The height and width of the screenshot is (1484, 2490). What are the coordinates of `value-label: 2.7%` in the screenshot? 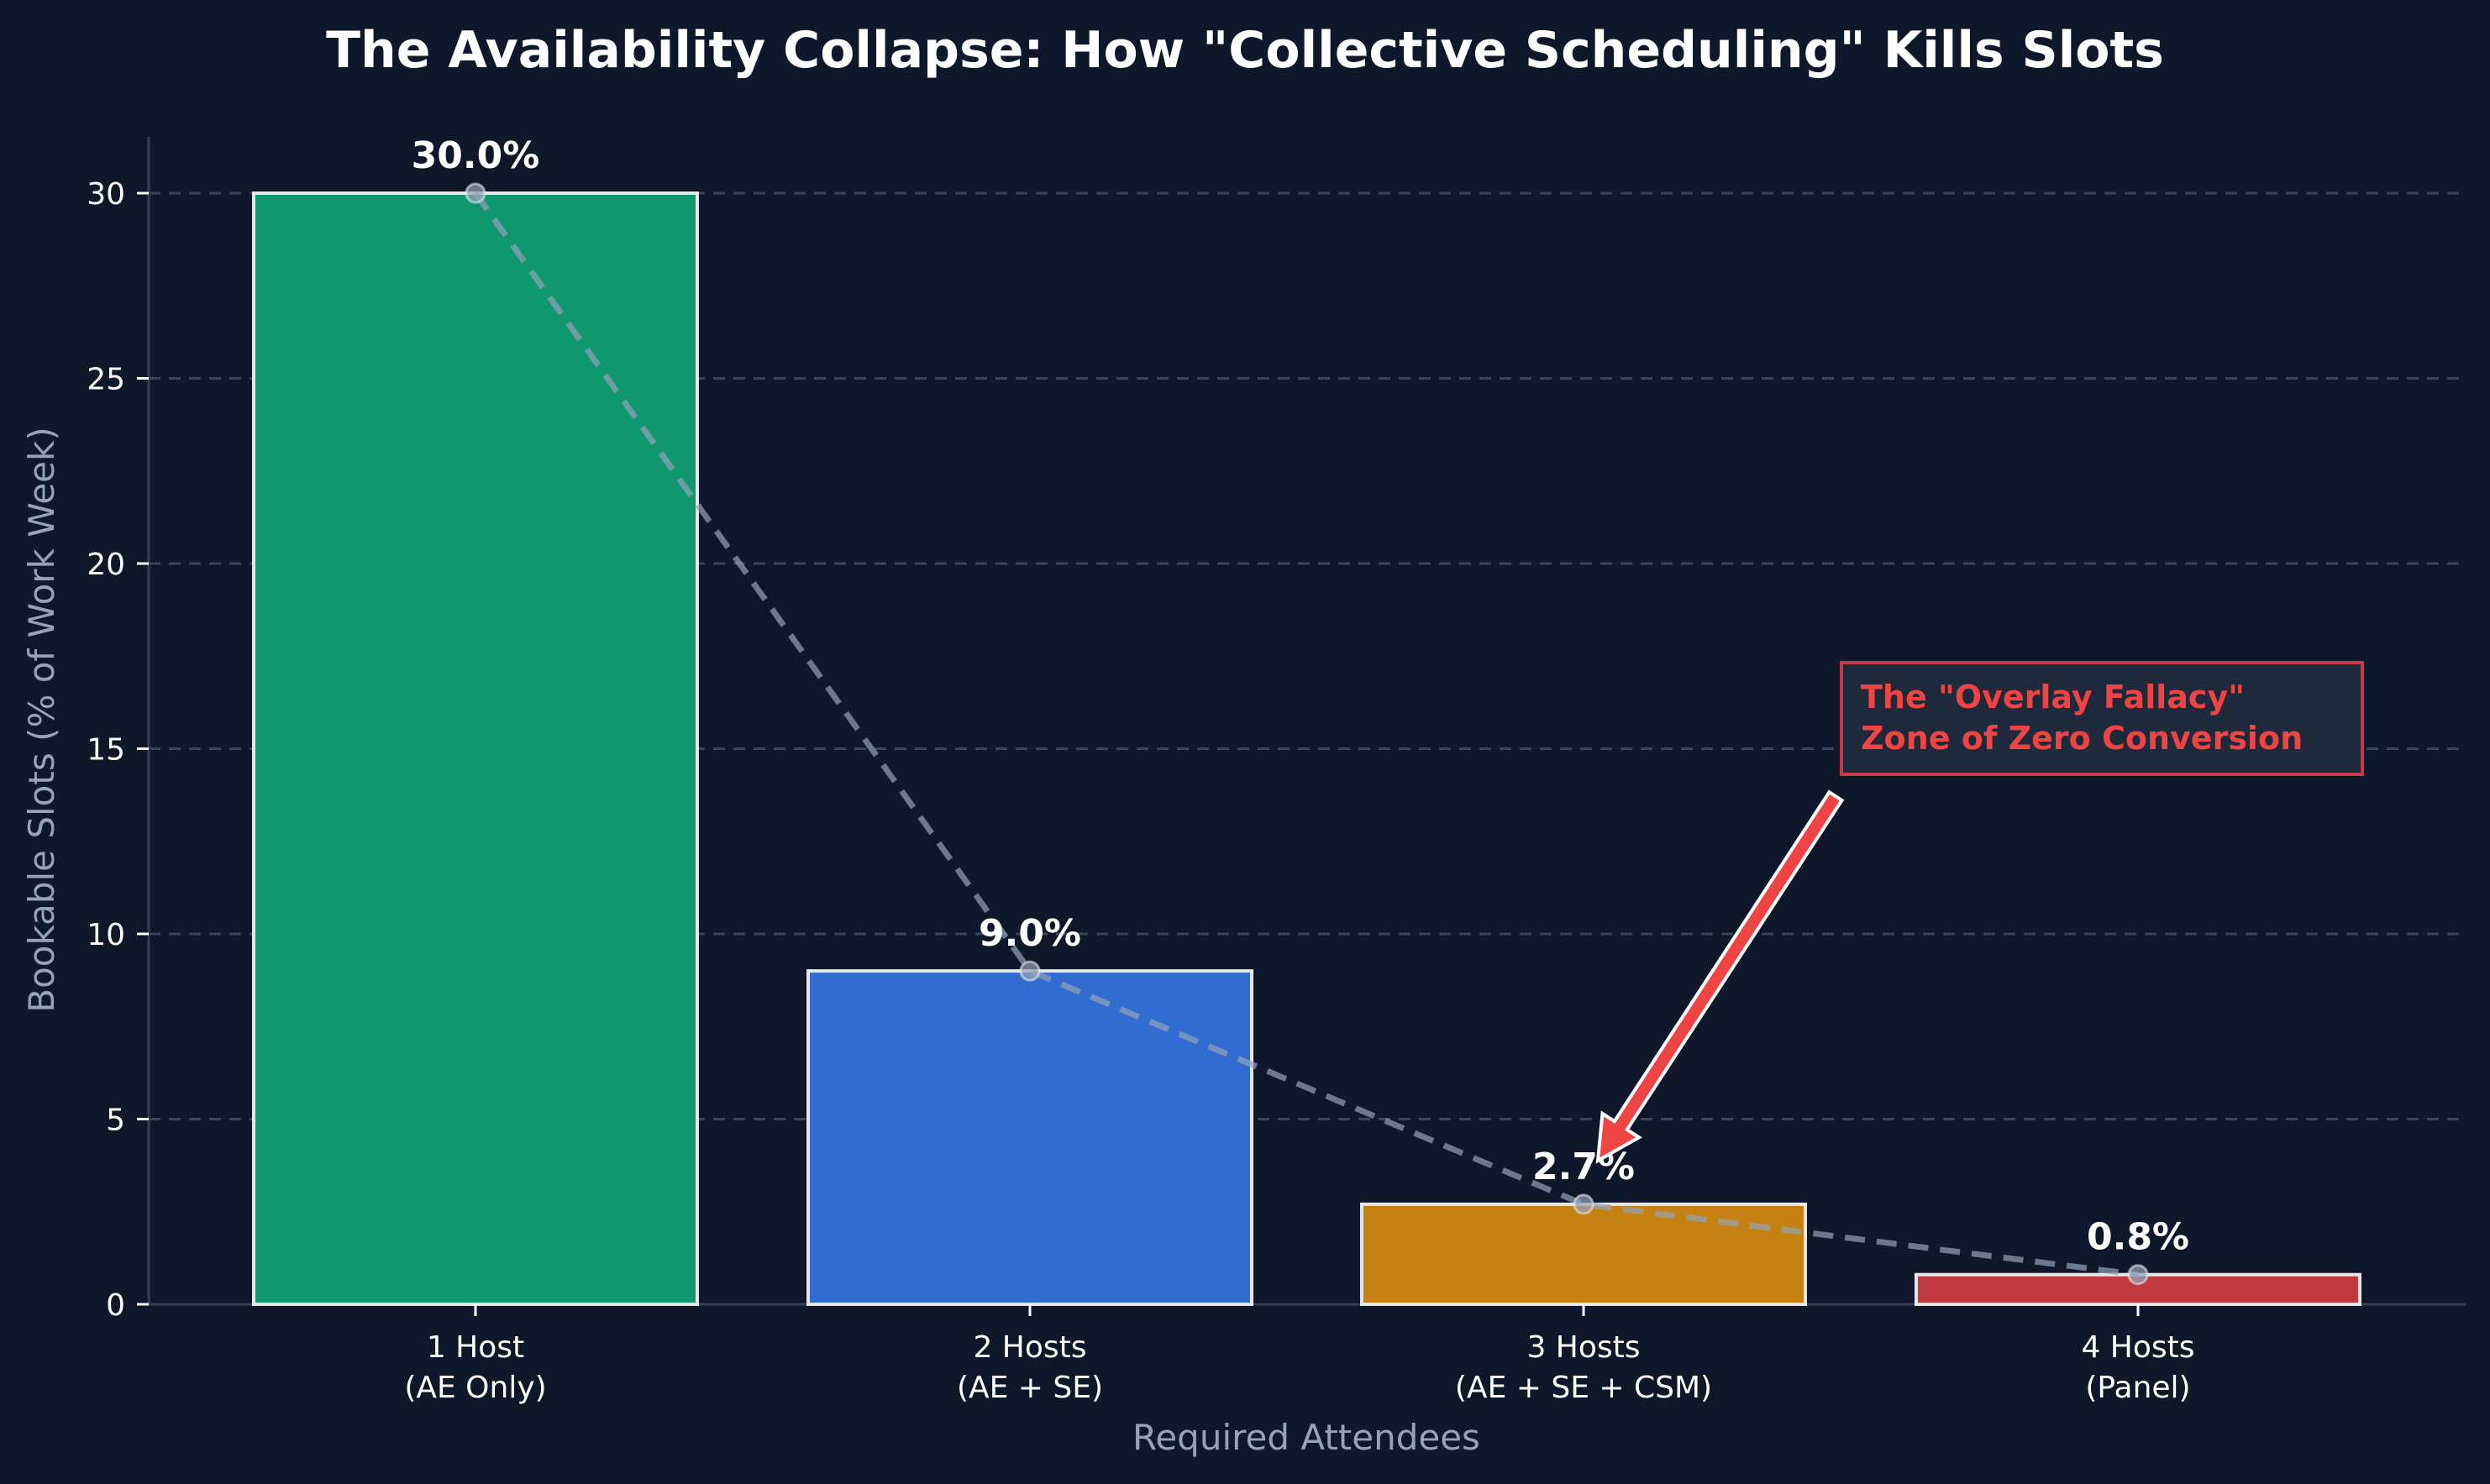 It's located at (1583, 1167).